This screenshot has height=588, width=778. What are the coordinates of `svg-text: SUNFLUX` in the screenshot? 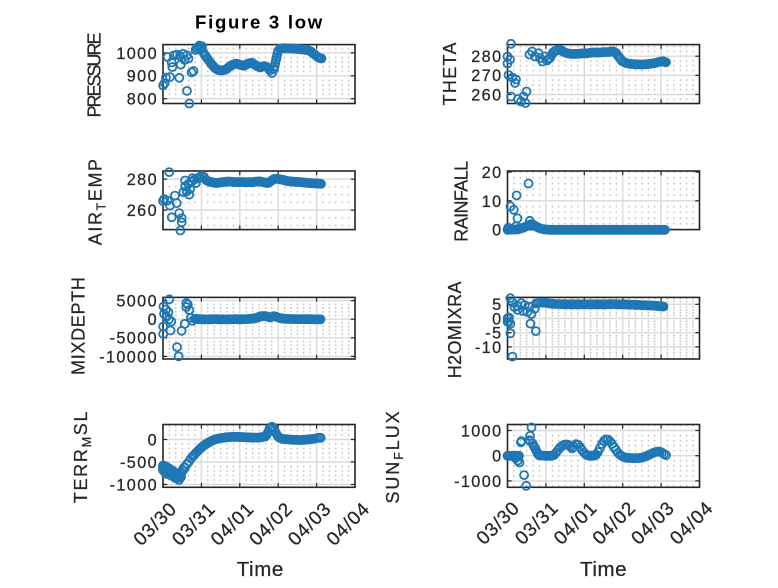 It's located at (394, 456).